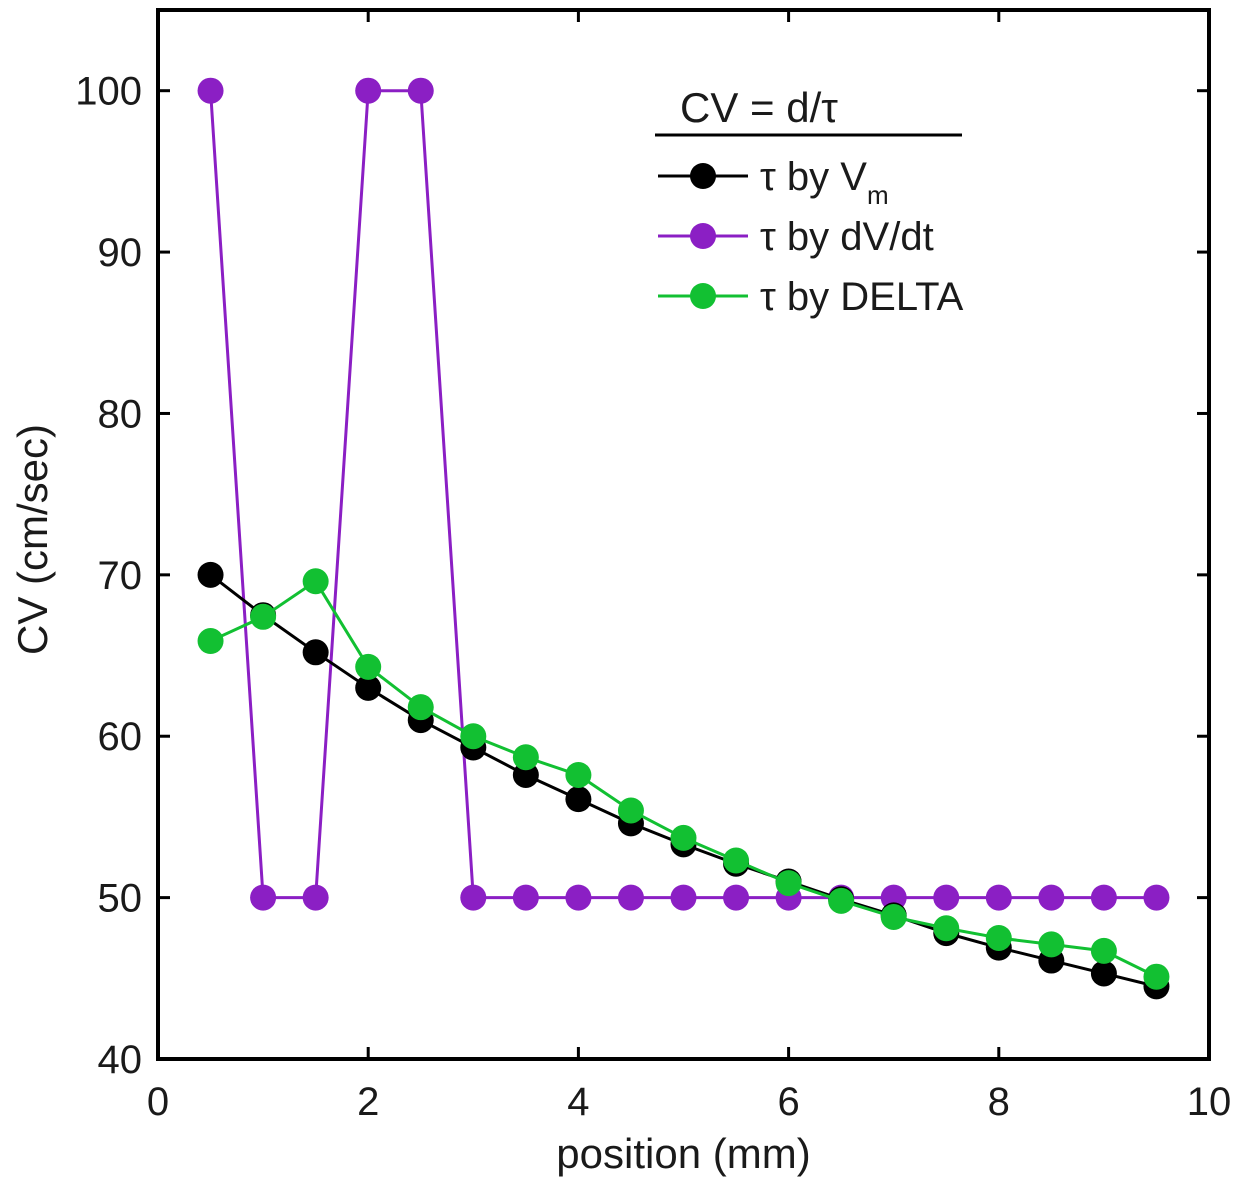 The width and height of the screenshot is (1237, 1189). I want to click on y-tick-label: 70, so click(120, 576).